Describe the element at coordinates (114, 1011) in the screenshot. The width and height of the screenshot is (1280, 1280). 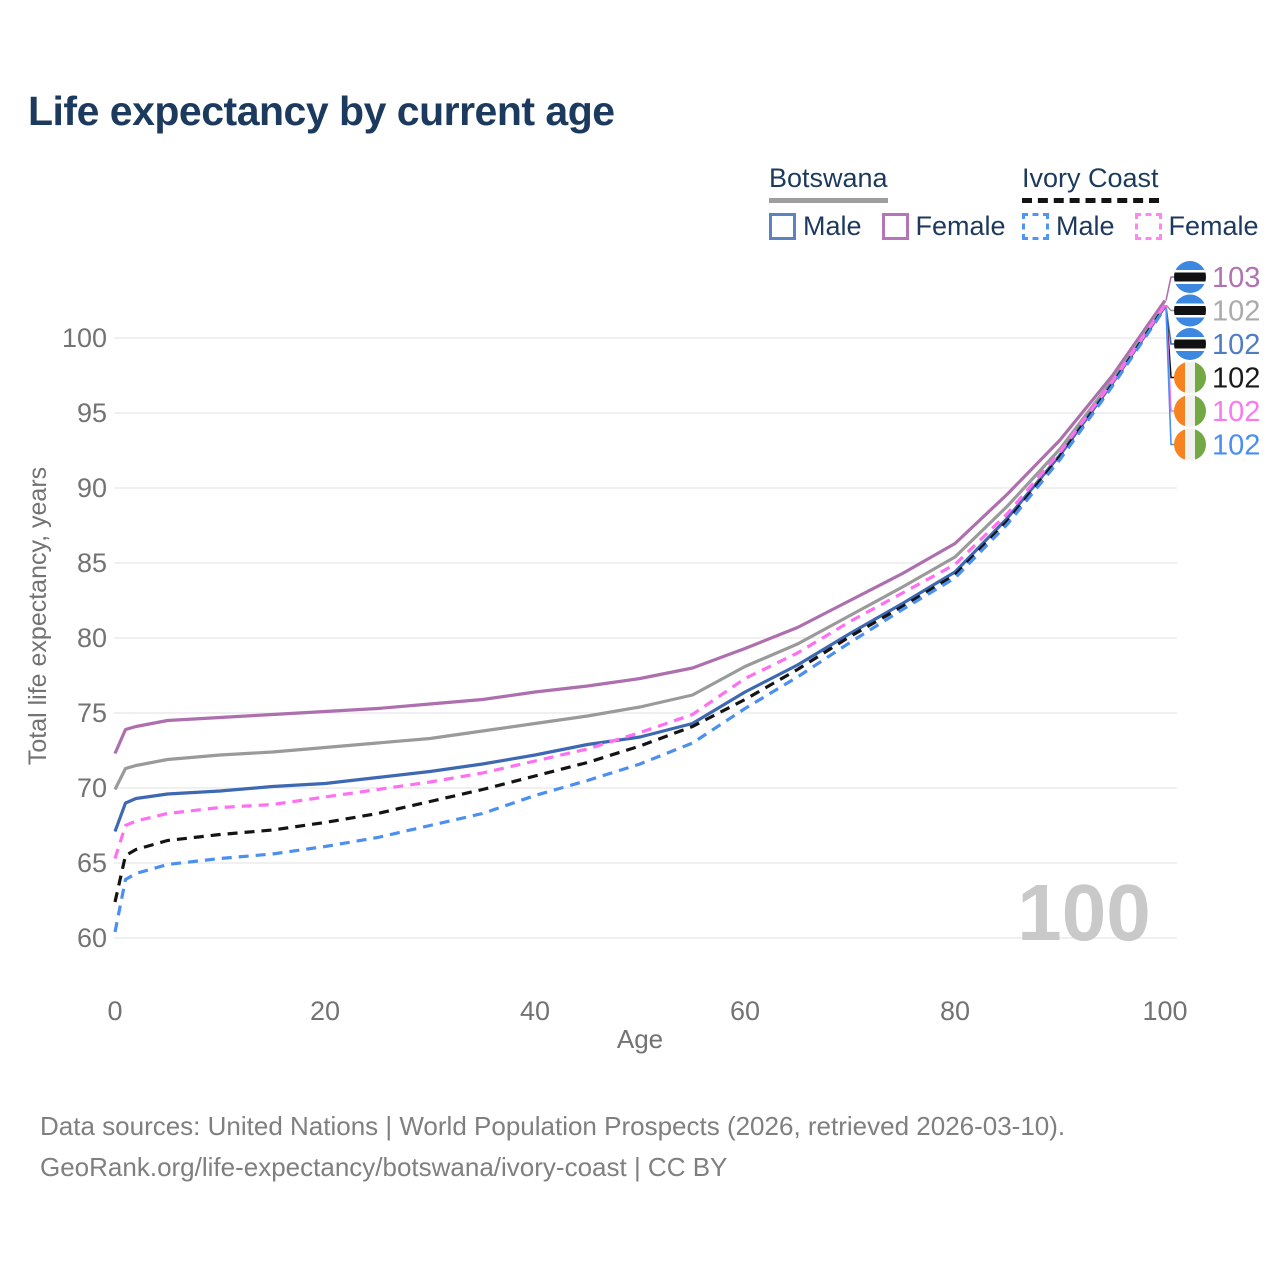
I see `x-tick-0: 0` at that location.